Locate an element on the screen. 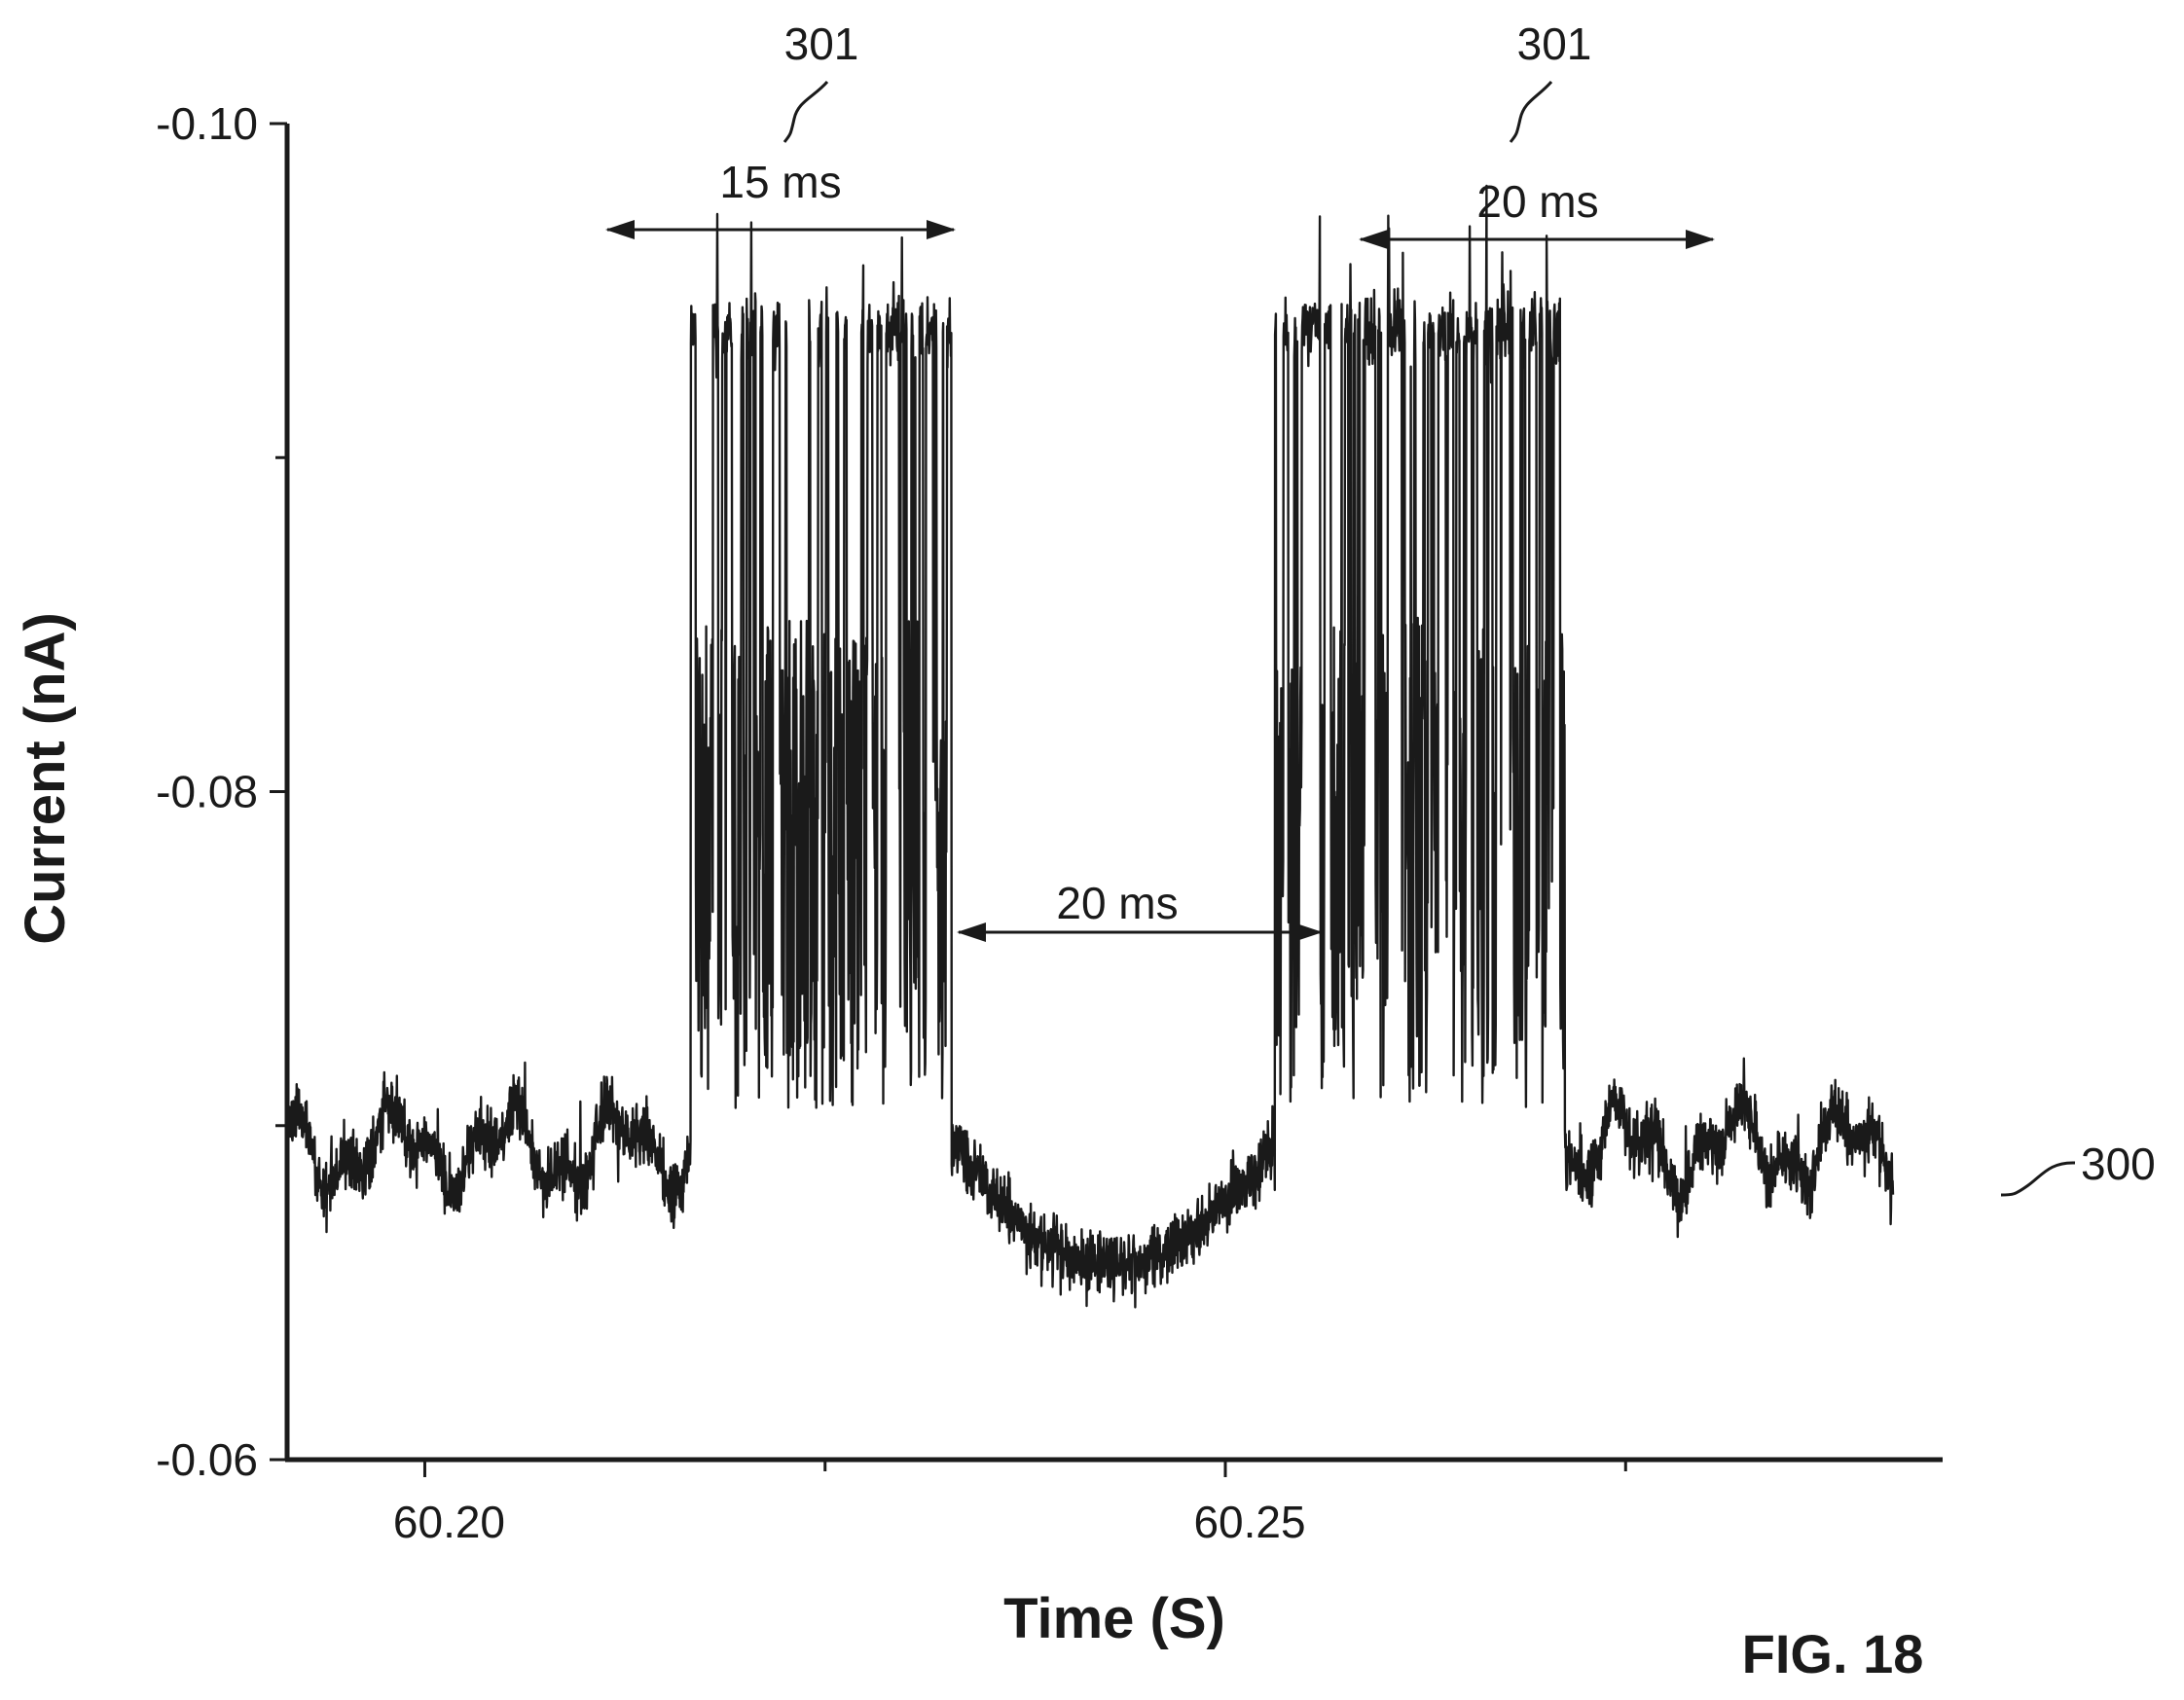 This screenshot has width=2184, height=1700. x-axis-title: Time (S) is located at coordinates (1114, 1618).